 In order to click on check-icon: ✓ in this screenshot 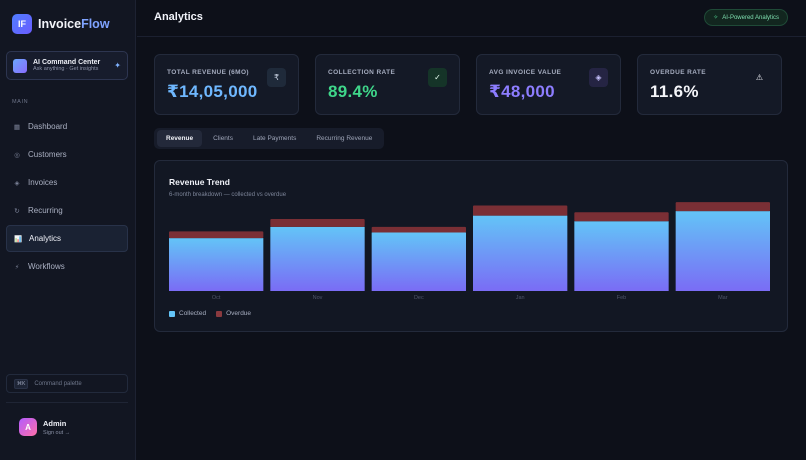, I will do `click(437, 77)`.